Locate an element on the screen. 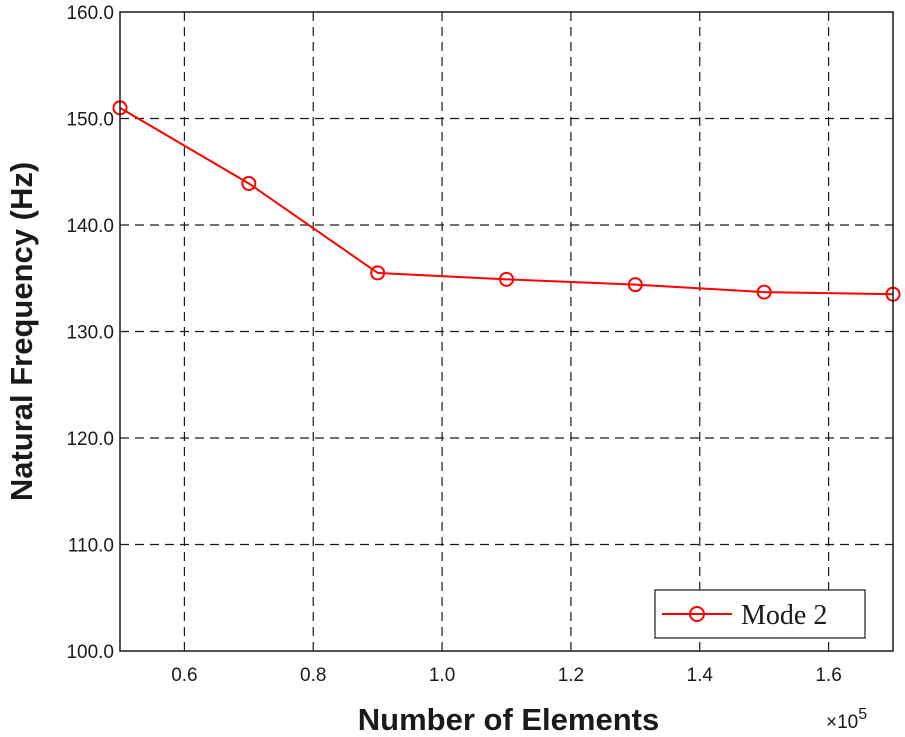  x-tick-label: 0.8 is located at coordinates (313, 675).